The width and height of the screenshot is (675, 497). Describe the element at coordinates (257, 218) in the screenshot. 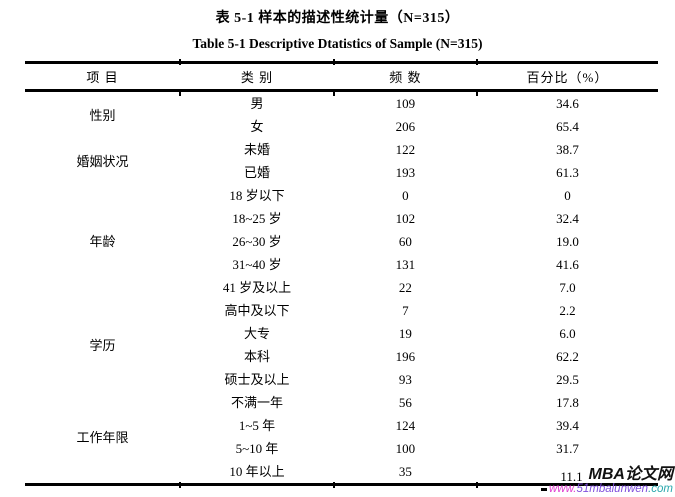

I see `category-cell: 18~25 岁` at that location.